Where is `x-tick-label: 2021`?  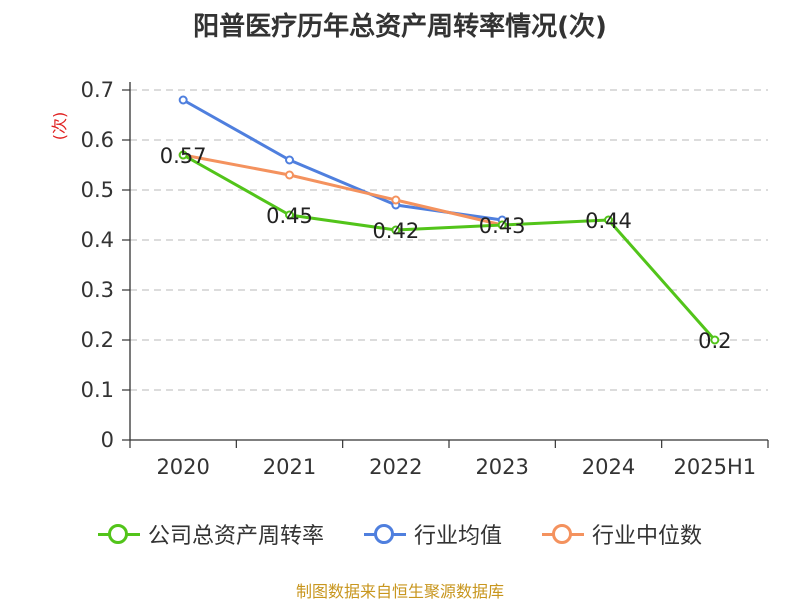
x-tick-label: 2021 is located at coordinates (289, 467).